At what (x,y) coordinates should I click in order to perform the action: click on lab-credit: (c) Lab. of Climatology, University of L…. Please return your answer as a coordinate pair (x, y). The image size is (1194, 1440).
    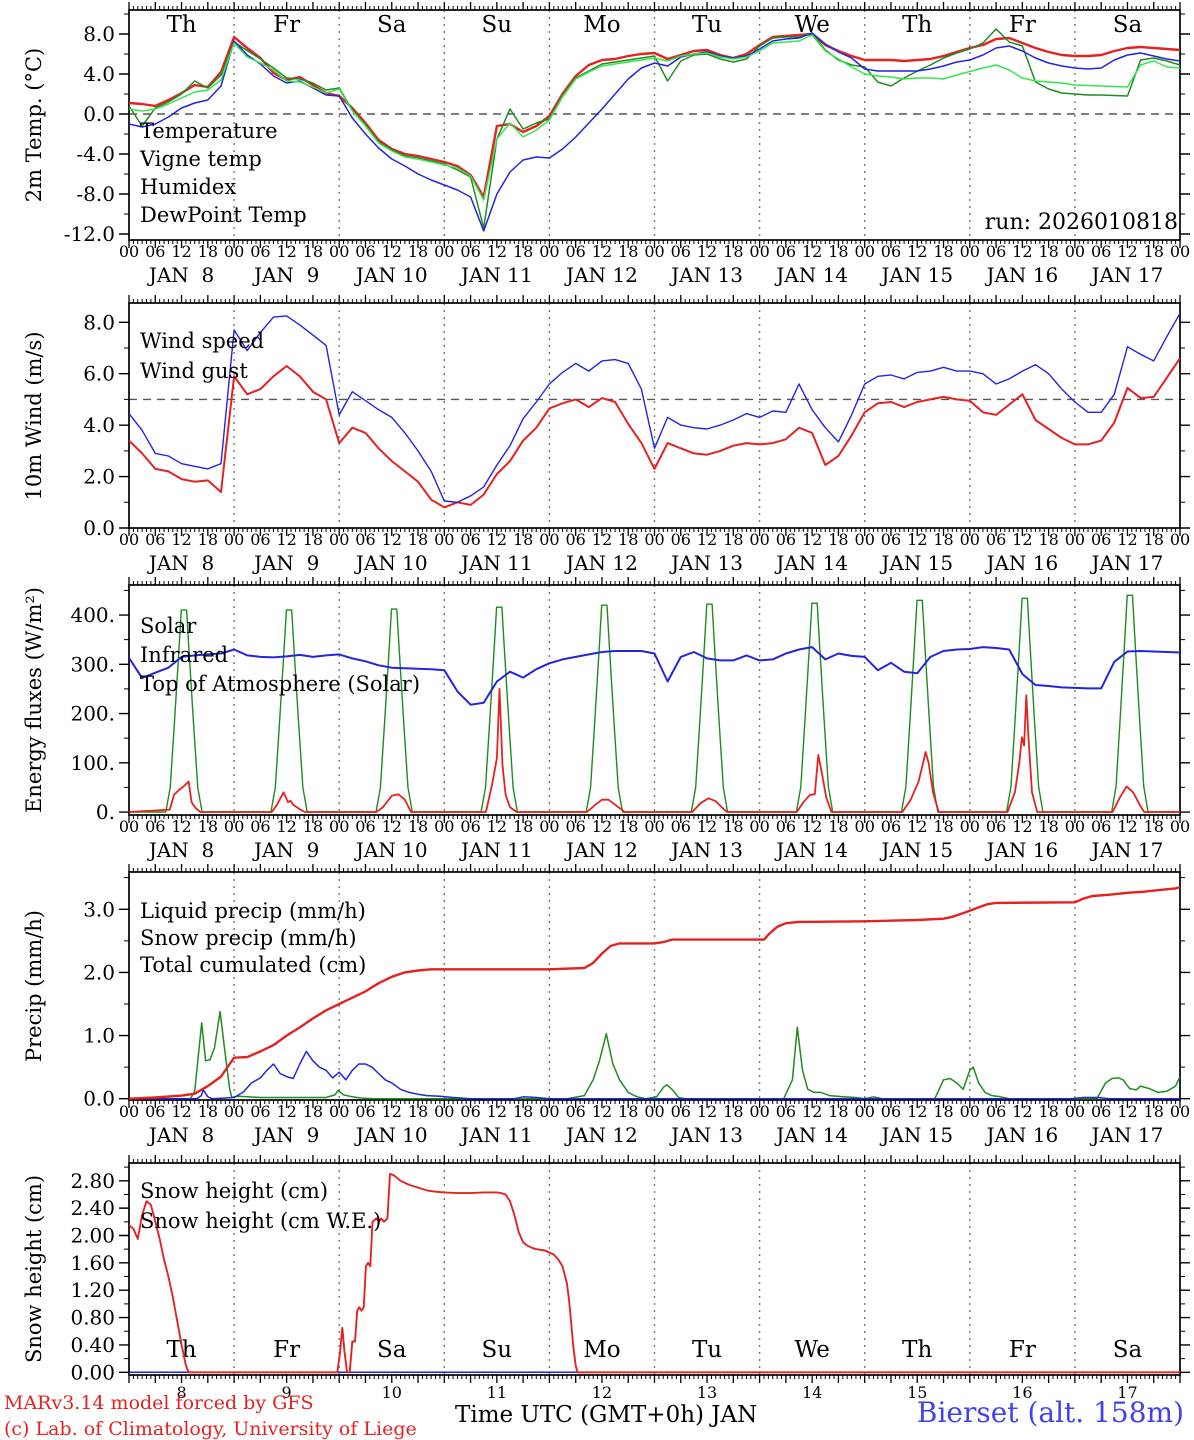
    Looking at the image, I should click on (210, 1429).